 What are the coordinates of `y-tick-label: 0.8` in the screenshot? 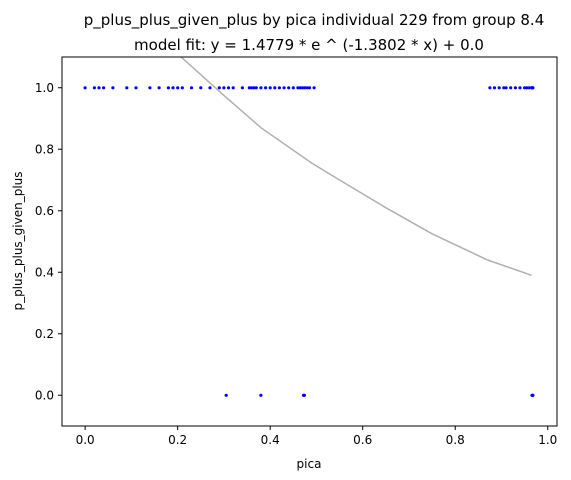 It's located at (44, 149).